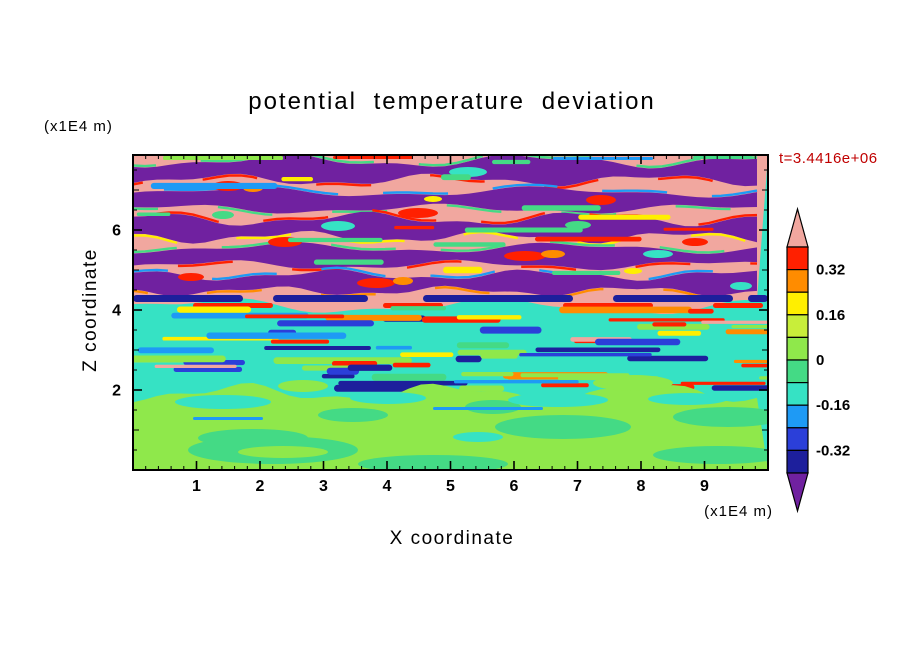 The height and width of the screenshot is (654, 904). What do you see at coordinates (738, 511) in the screenshot?
I see `x-axis-unit: (x1E4 m)` at bounding box center [738, 511].